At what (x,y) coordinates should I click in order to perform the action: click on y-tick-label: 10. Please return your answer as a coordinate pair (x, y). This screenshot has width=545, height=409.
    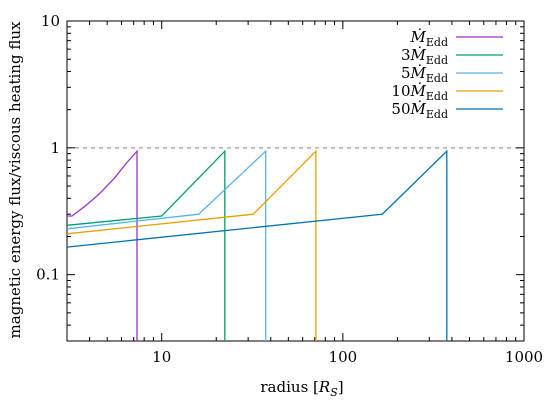
    Looking at the image, I should click on (50, 21).